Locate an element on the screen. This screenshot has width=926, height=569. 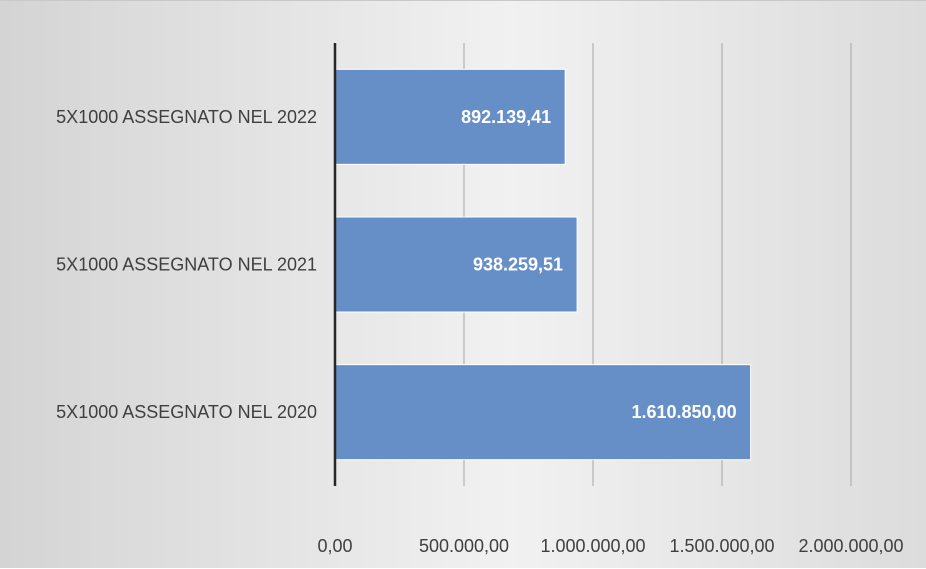
x-tick-label: 1.000.000,00 is located at coordinates (592, 546).